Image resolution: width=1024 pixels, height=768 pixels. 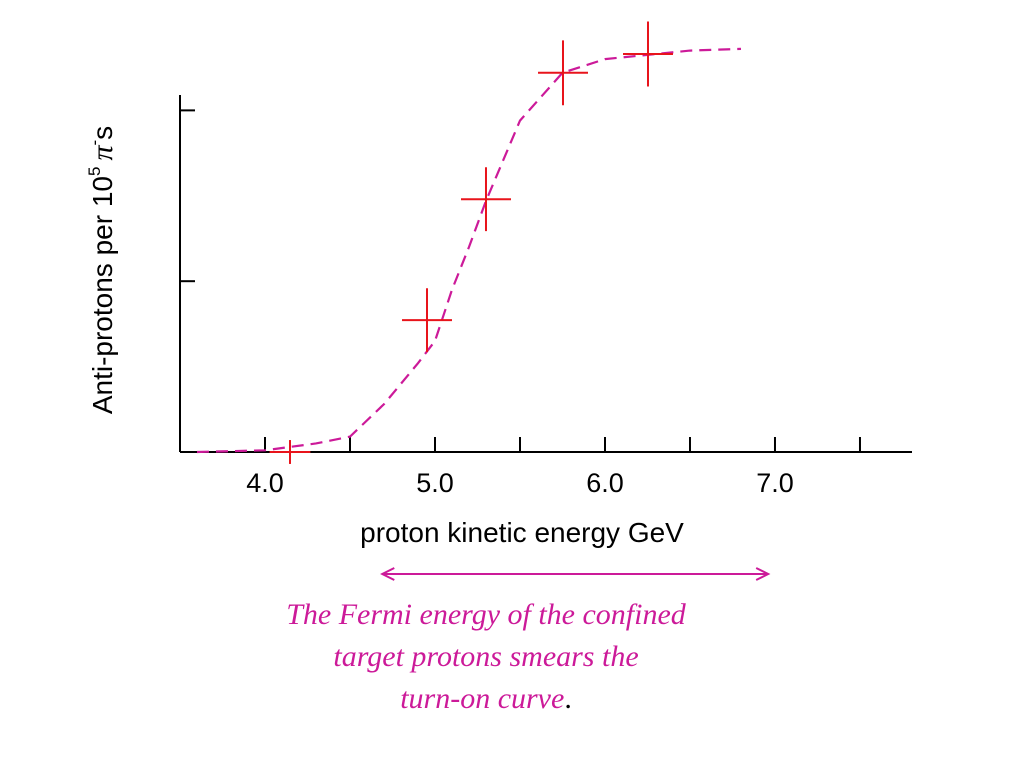 I want to click on annotation-line: target protons smears the, so click(x=485, y=656).